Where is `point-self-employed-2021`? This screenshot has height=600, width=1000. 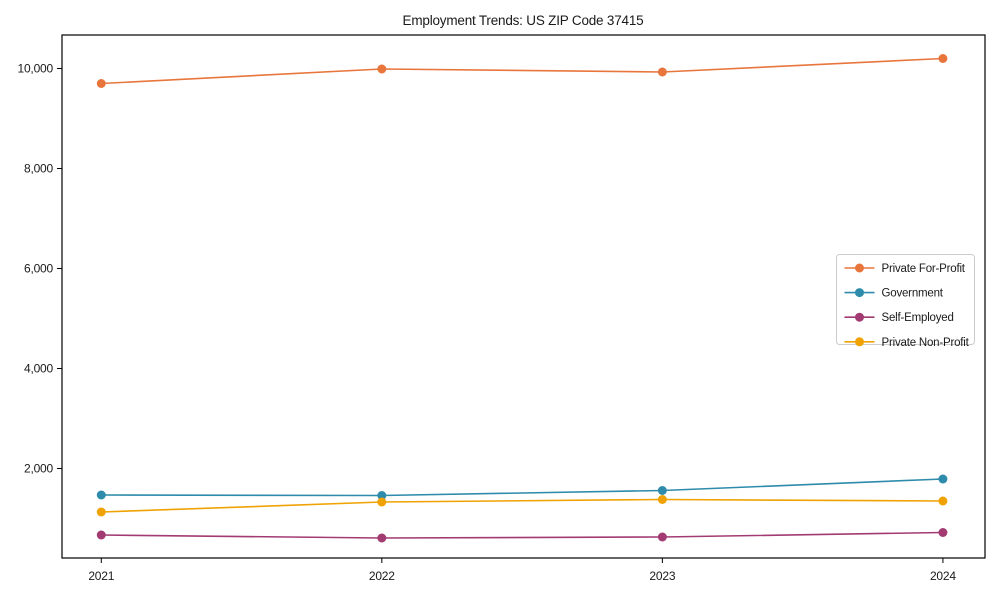
point-self-employed-2021 is located at coordinates (101, 535).